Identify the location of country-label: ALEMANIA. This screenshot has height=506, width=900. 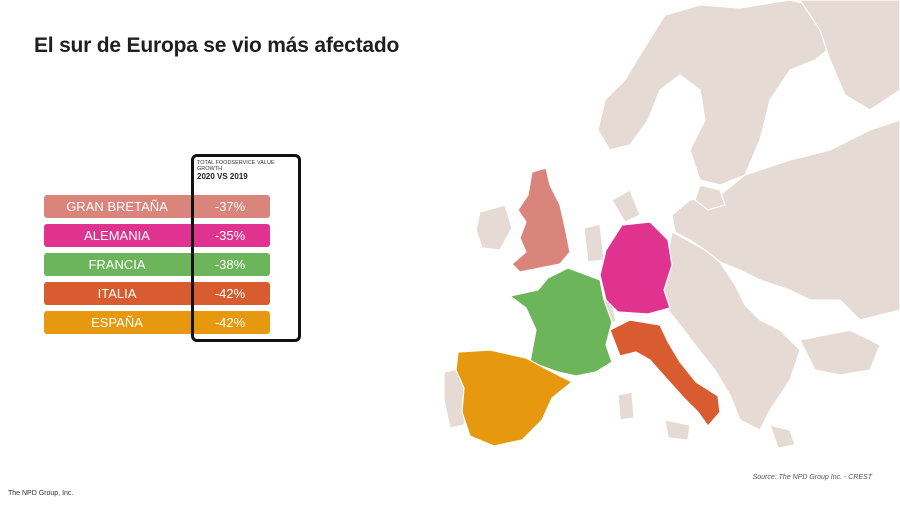
(117, 235).